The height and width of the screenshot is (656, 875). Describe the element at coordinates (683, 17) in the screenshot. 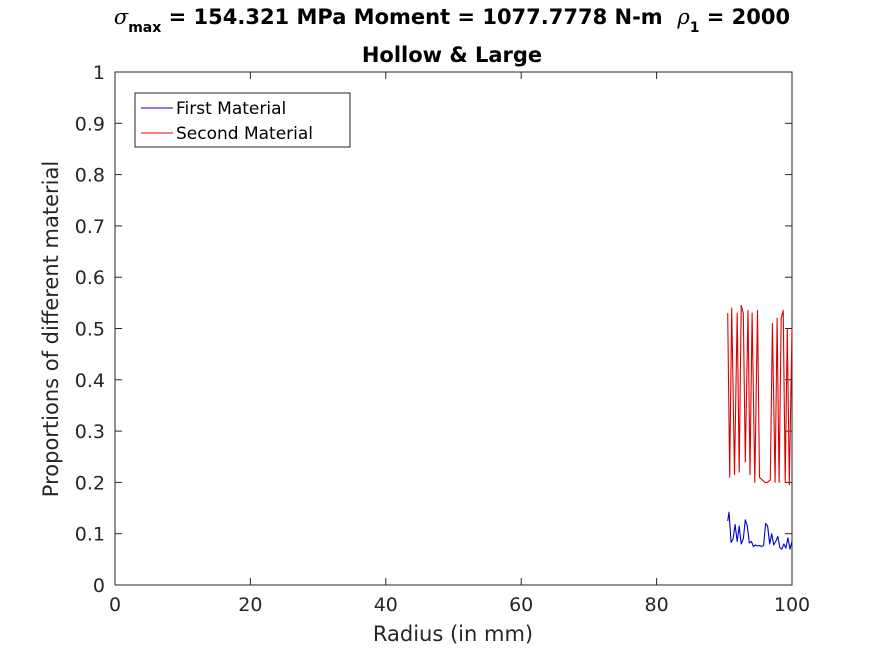

I see `rho-symbol: ρ` at that location.